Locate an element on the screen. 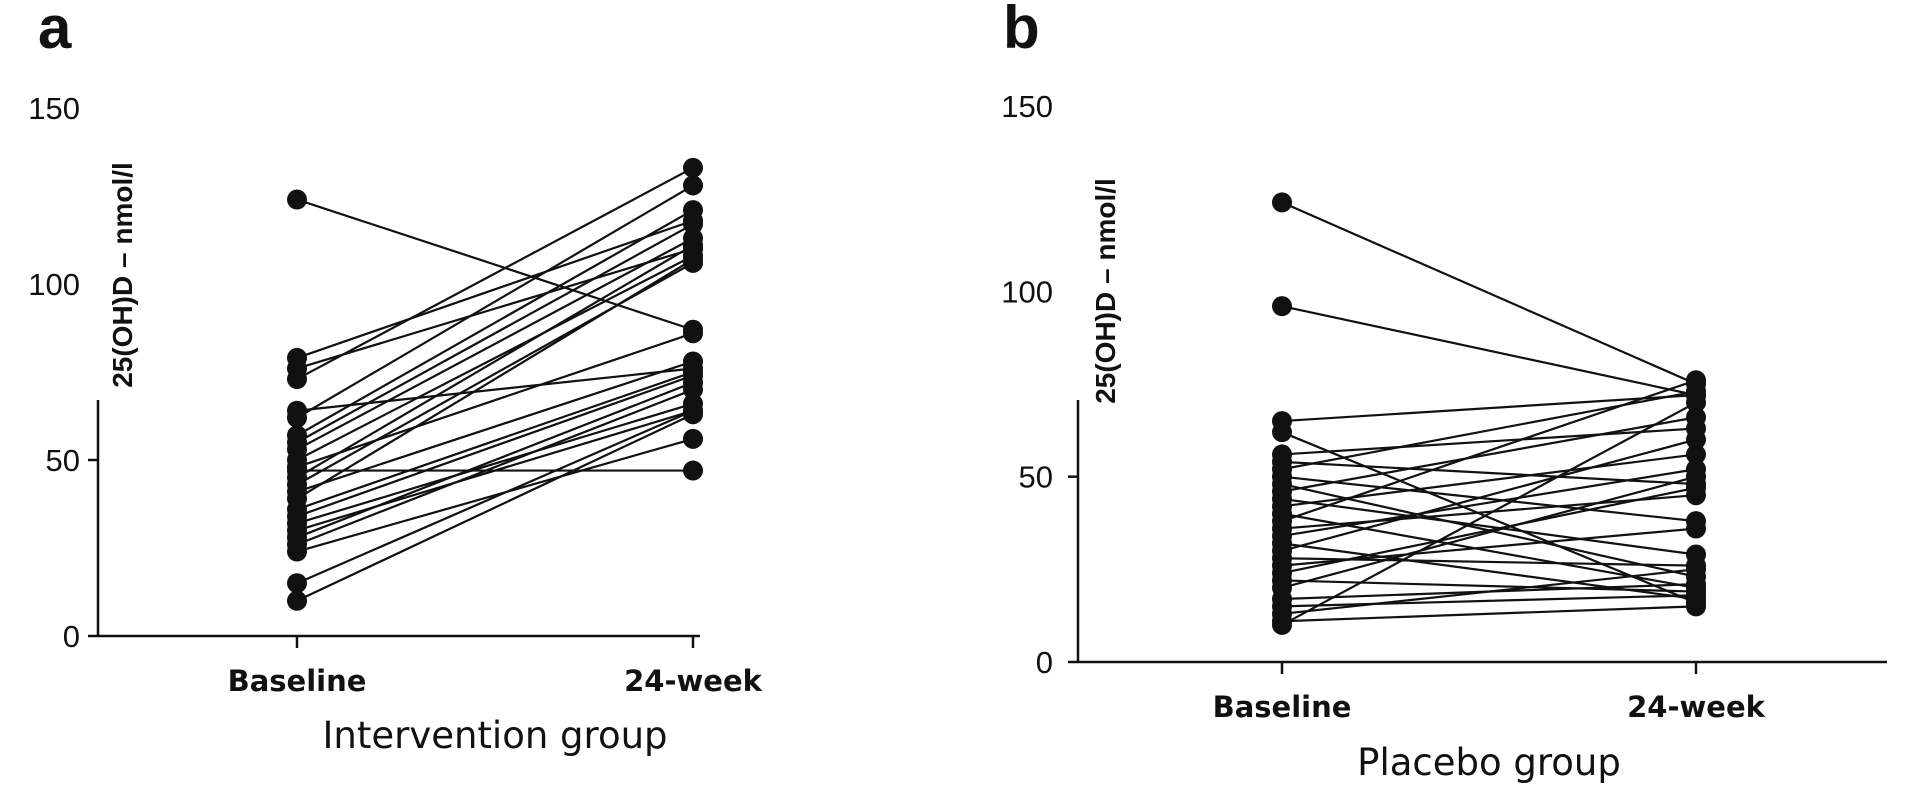 The width and height of the screenshot is (1925, 800). panel-letter: a is located at coordinates (55, 30).